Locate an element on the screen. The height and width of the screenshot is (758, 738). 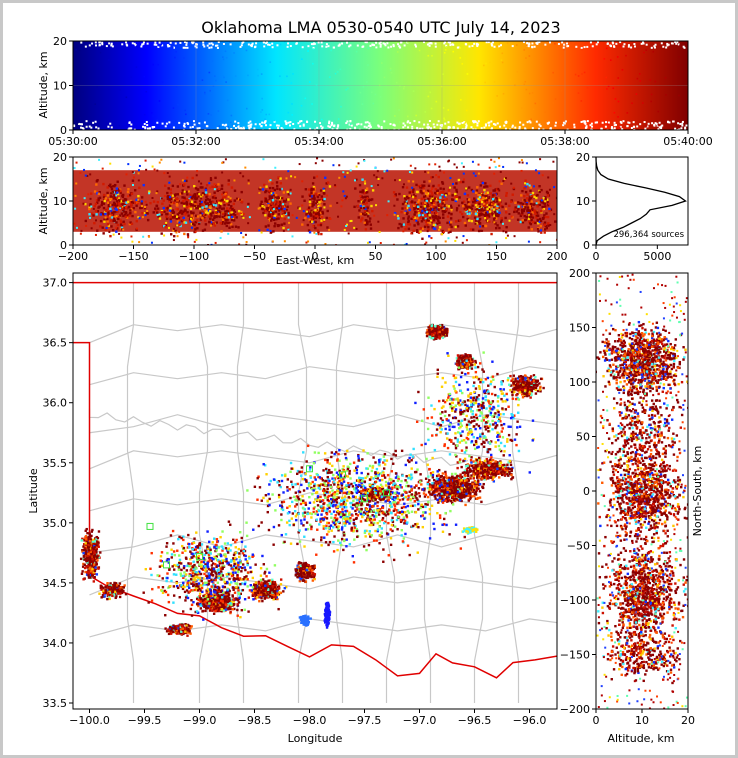
x-tick-label: −96.0 is located at coordinates (530, 720).